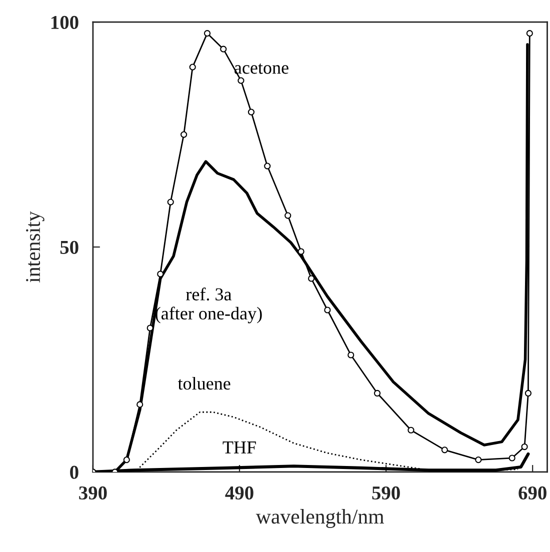 The image size is (550, 552). What do you see at coordinates (532, 493) in the screenshot?
I see `x-tick-label: 690` at bounding box center [532, 493].